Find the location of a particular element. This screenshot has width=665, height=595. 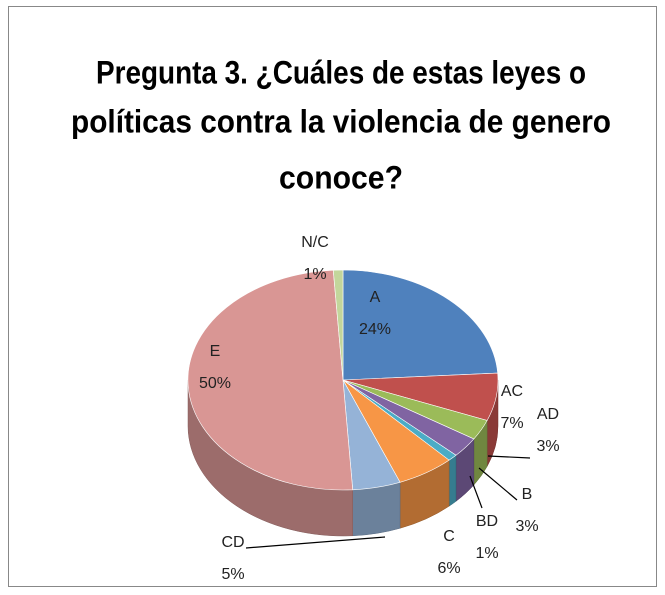

value-label: 50% is located at coordinates (215, 383).